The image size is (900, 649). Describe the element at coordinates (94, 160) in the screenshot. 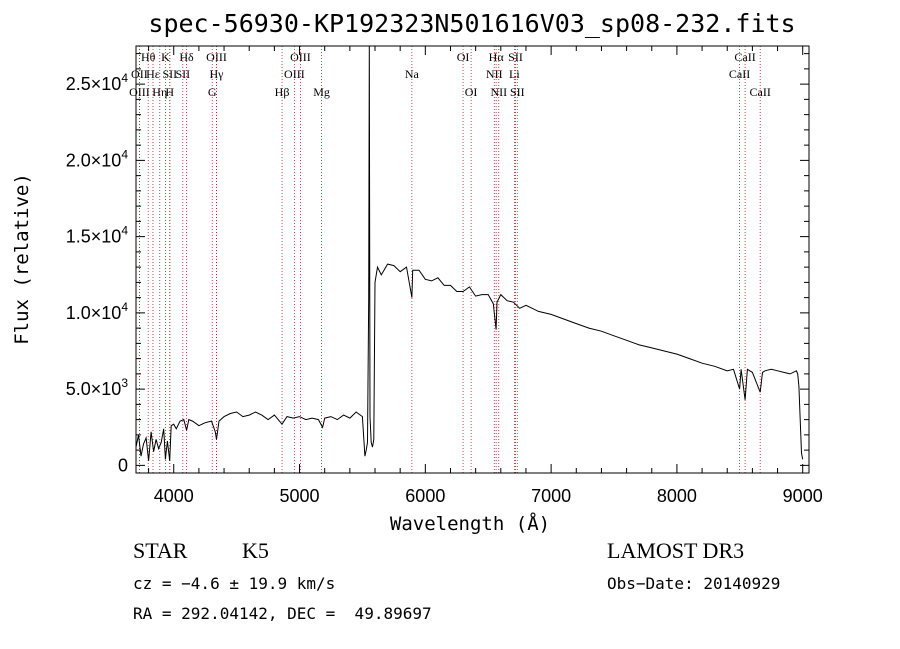

I see `y-tick-mantissa: 2.0×10` at that location.